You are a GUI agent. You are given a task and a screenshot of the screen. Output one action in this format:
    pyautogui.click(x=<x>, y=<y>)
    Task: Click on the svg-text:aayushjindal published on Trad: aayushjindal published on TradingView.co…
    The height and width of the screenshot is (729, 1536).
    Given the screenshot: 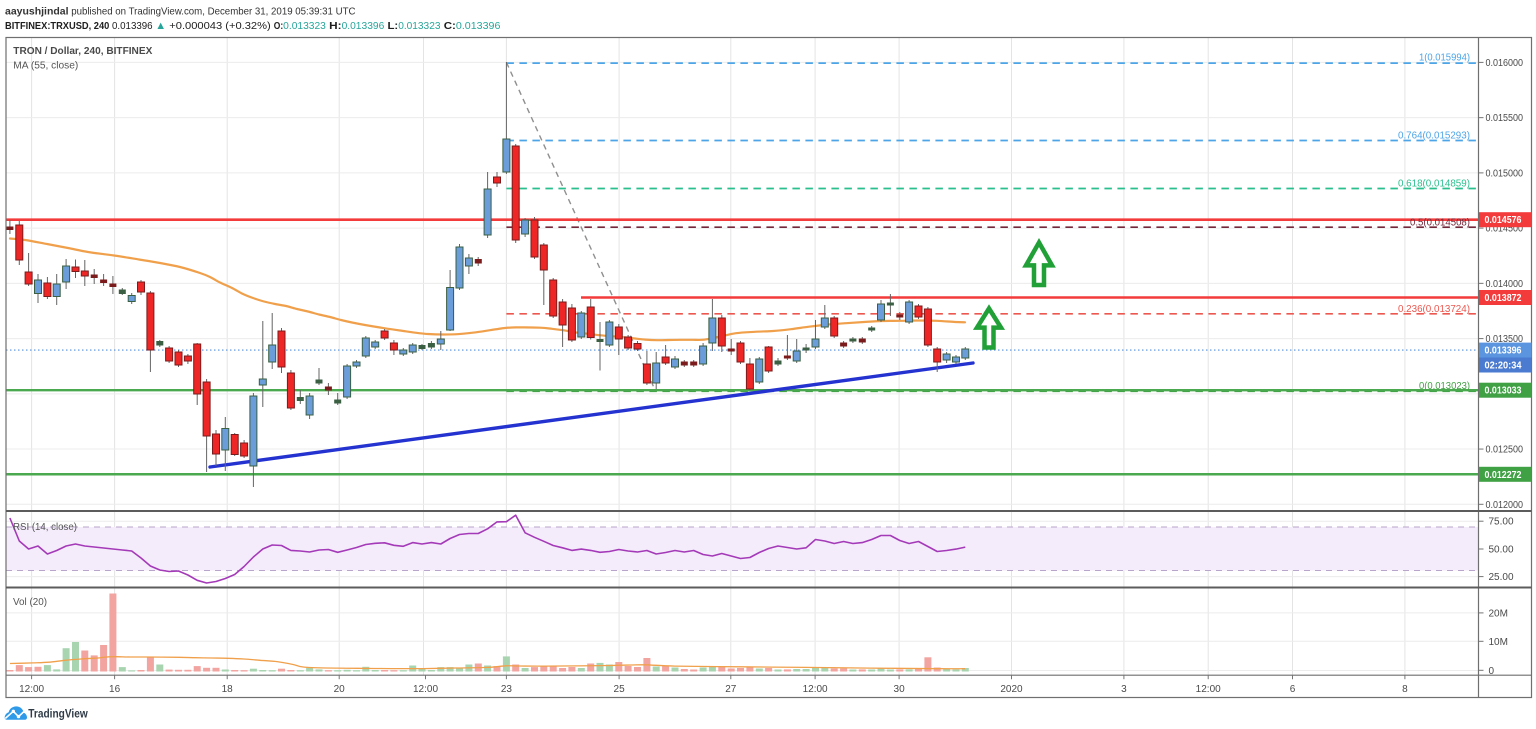 What is the action you would take?
    pyautogui.click(x=180, y=12)
    